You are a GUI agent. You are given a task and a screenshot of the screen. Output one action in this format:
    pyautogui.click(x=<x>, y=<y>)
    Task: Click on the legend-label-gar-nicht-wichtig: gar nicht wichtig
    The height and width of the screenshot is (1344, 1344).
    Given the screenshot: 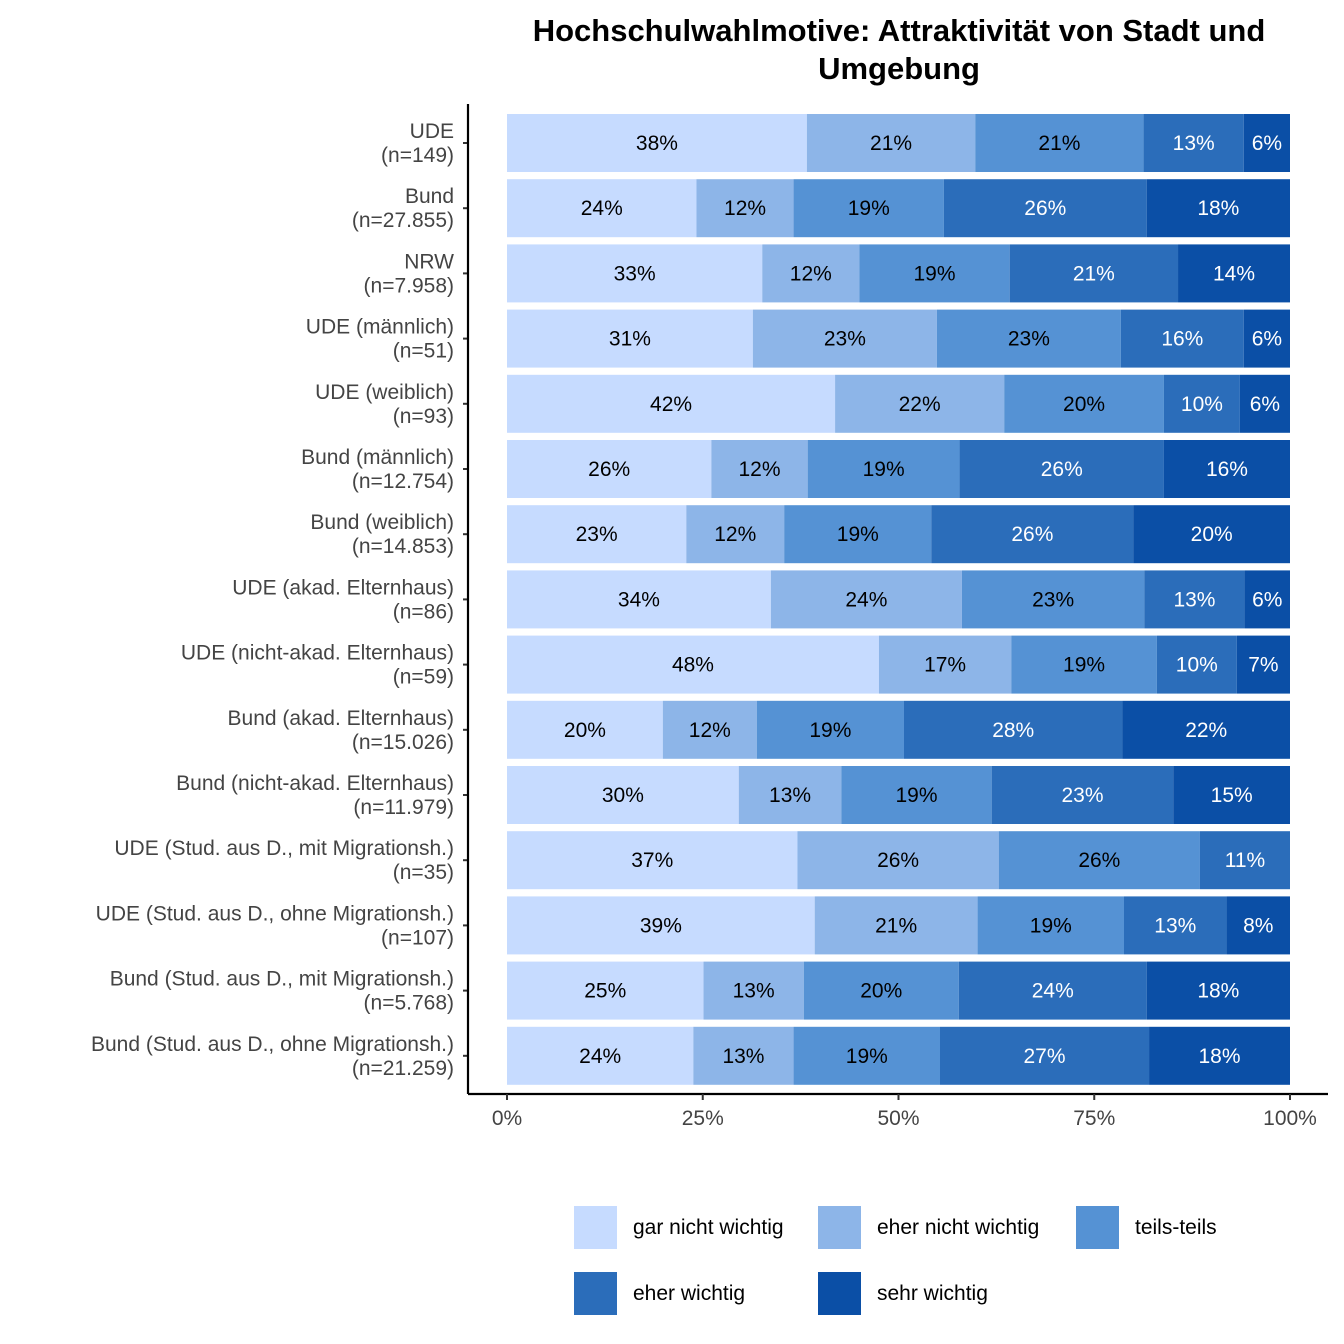 What is the action you would take?
    pyautogui.click(x=708, y=1227)
    